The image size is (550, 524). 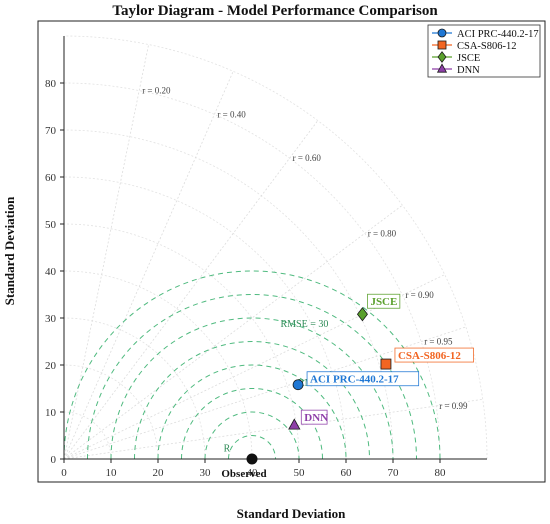 What do you see at coordinates (441, 473) in the screenshot?
I see `x-tick-label: 80` at bounding box center [441, 473].